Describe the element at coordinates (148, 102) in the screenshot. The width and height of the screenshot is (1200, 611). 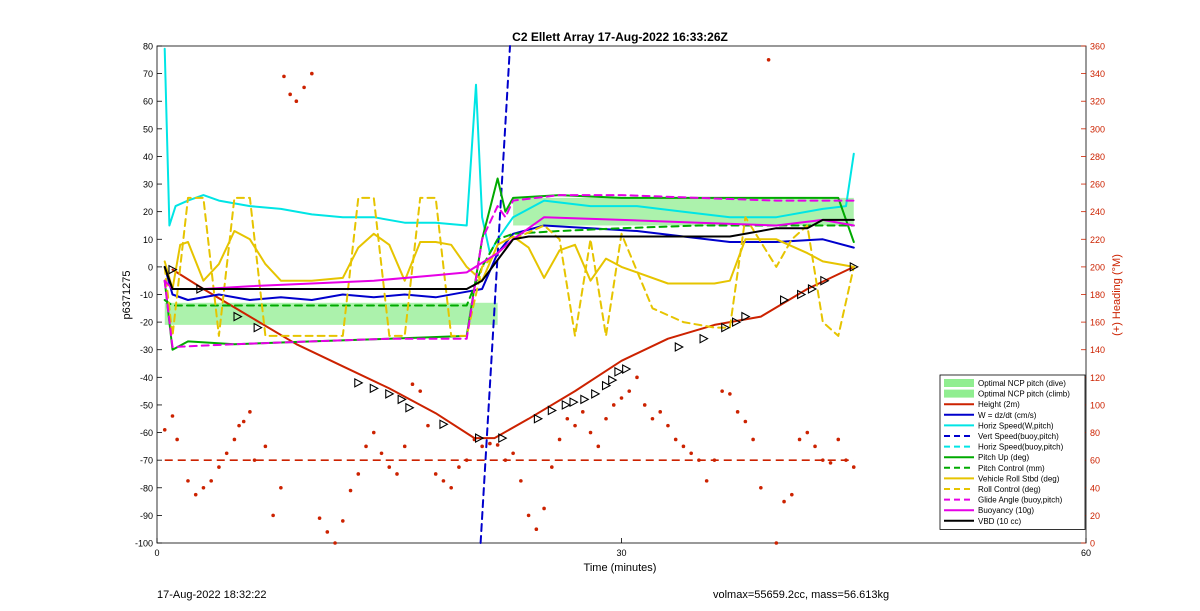
I see `y-tick-label: 60` at that location.